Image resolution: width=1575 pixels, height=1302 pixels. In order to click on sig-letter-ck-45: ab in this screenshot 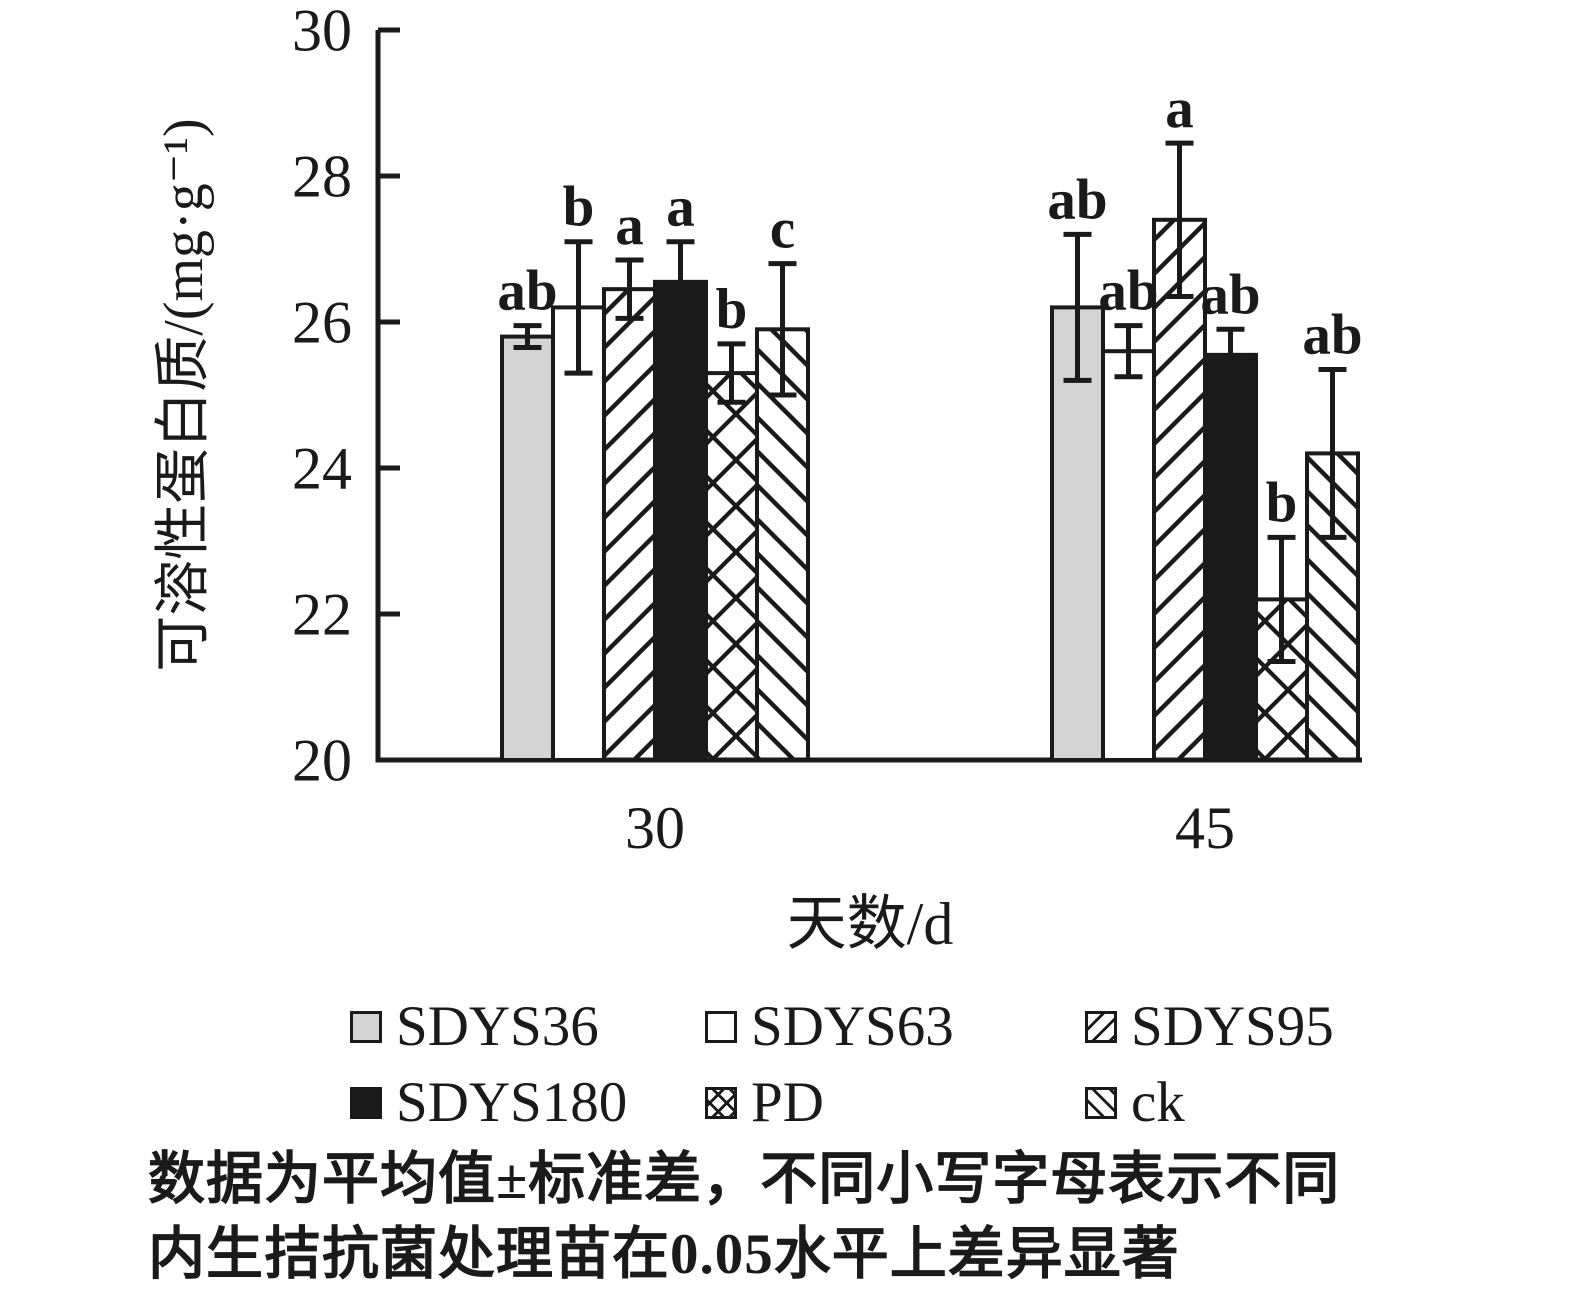, I will do `click(1332, 334)`.